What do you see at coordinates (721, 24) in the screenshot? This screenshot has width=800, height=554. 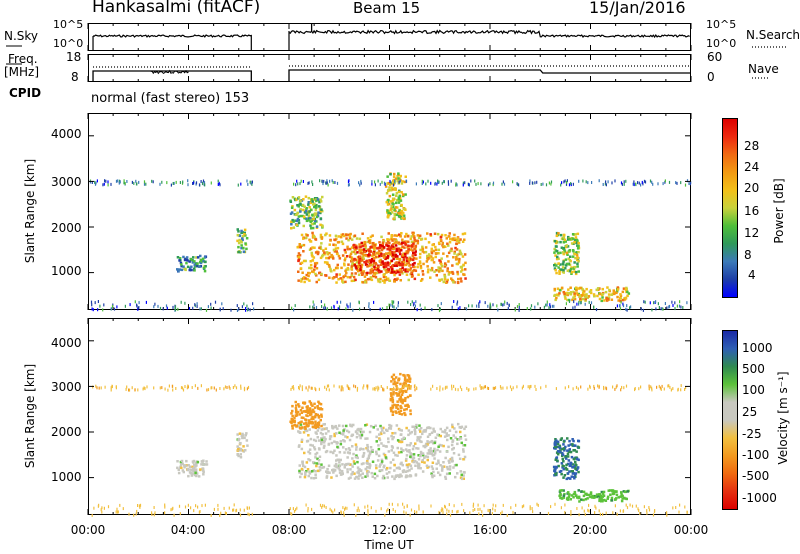 I see `noise-right-tick-high: 10^5` at bounding box center [721, 24].